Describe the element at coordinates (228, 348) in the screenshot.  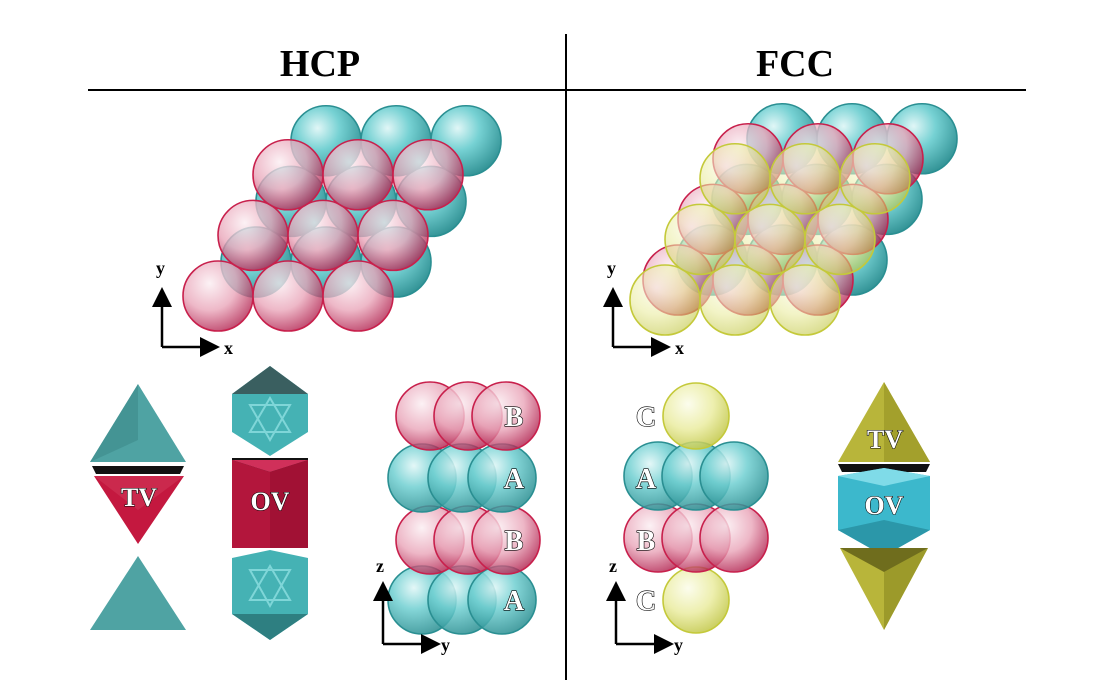
I see `hcp-top-x-label: x` at that location.